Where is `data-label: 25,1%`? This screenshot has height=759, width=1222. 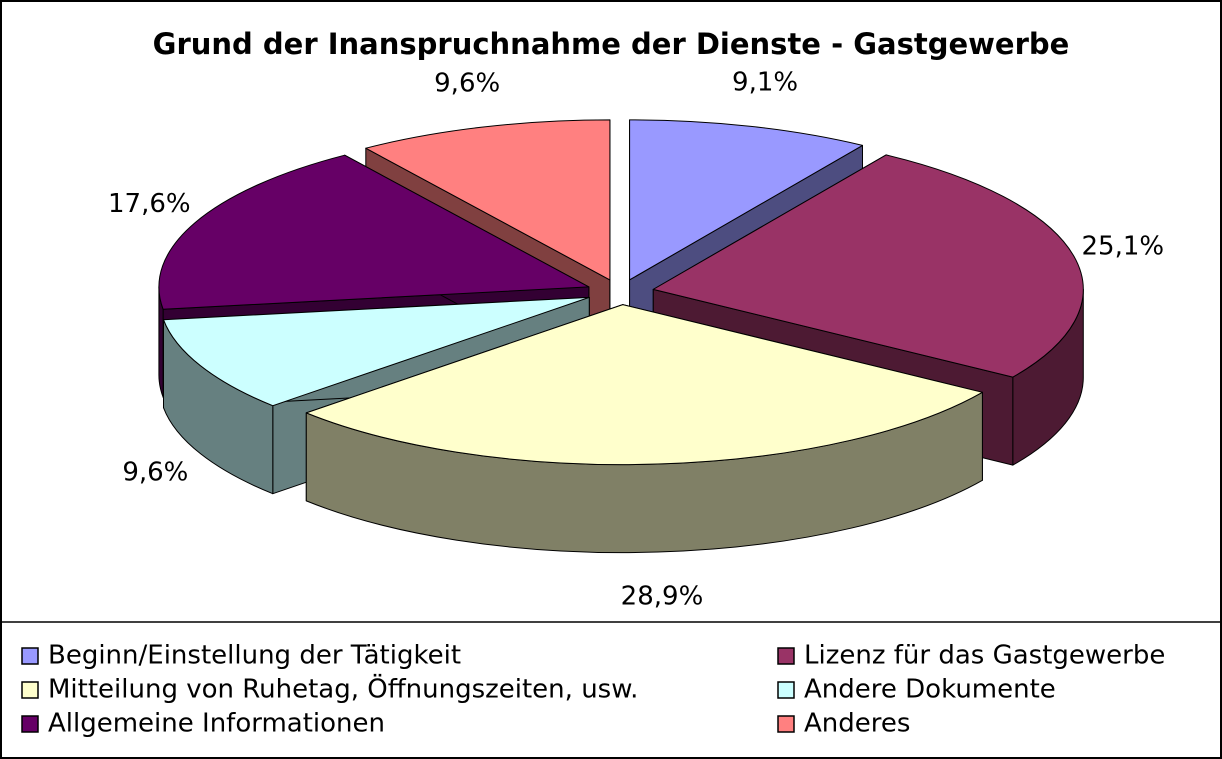 data-label: 25,1% is located at coordinates (1122, 246).